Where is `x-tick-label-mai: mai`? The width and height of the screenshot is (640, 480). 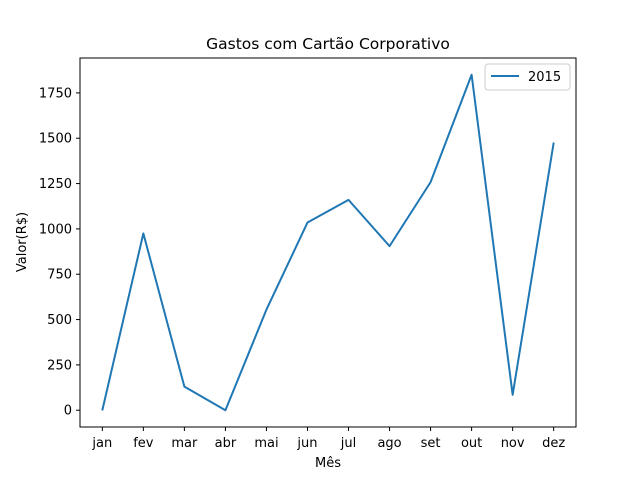
x-tick-label-mai: mai is located at coordinates (266, 443).